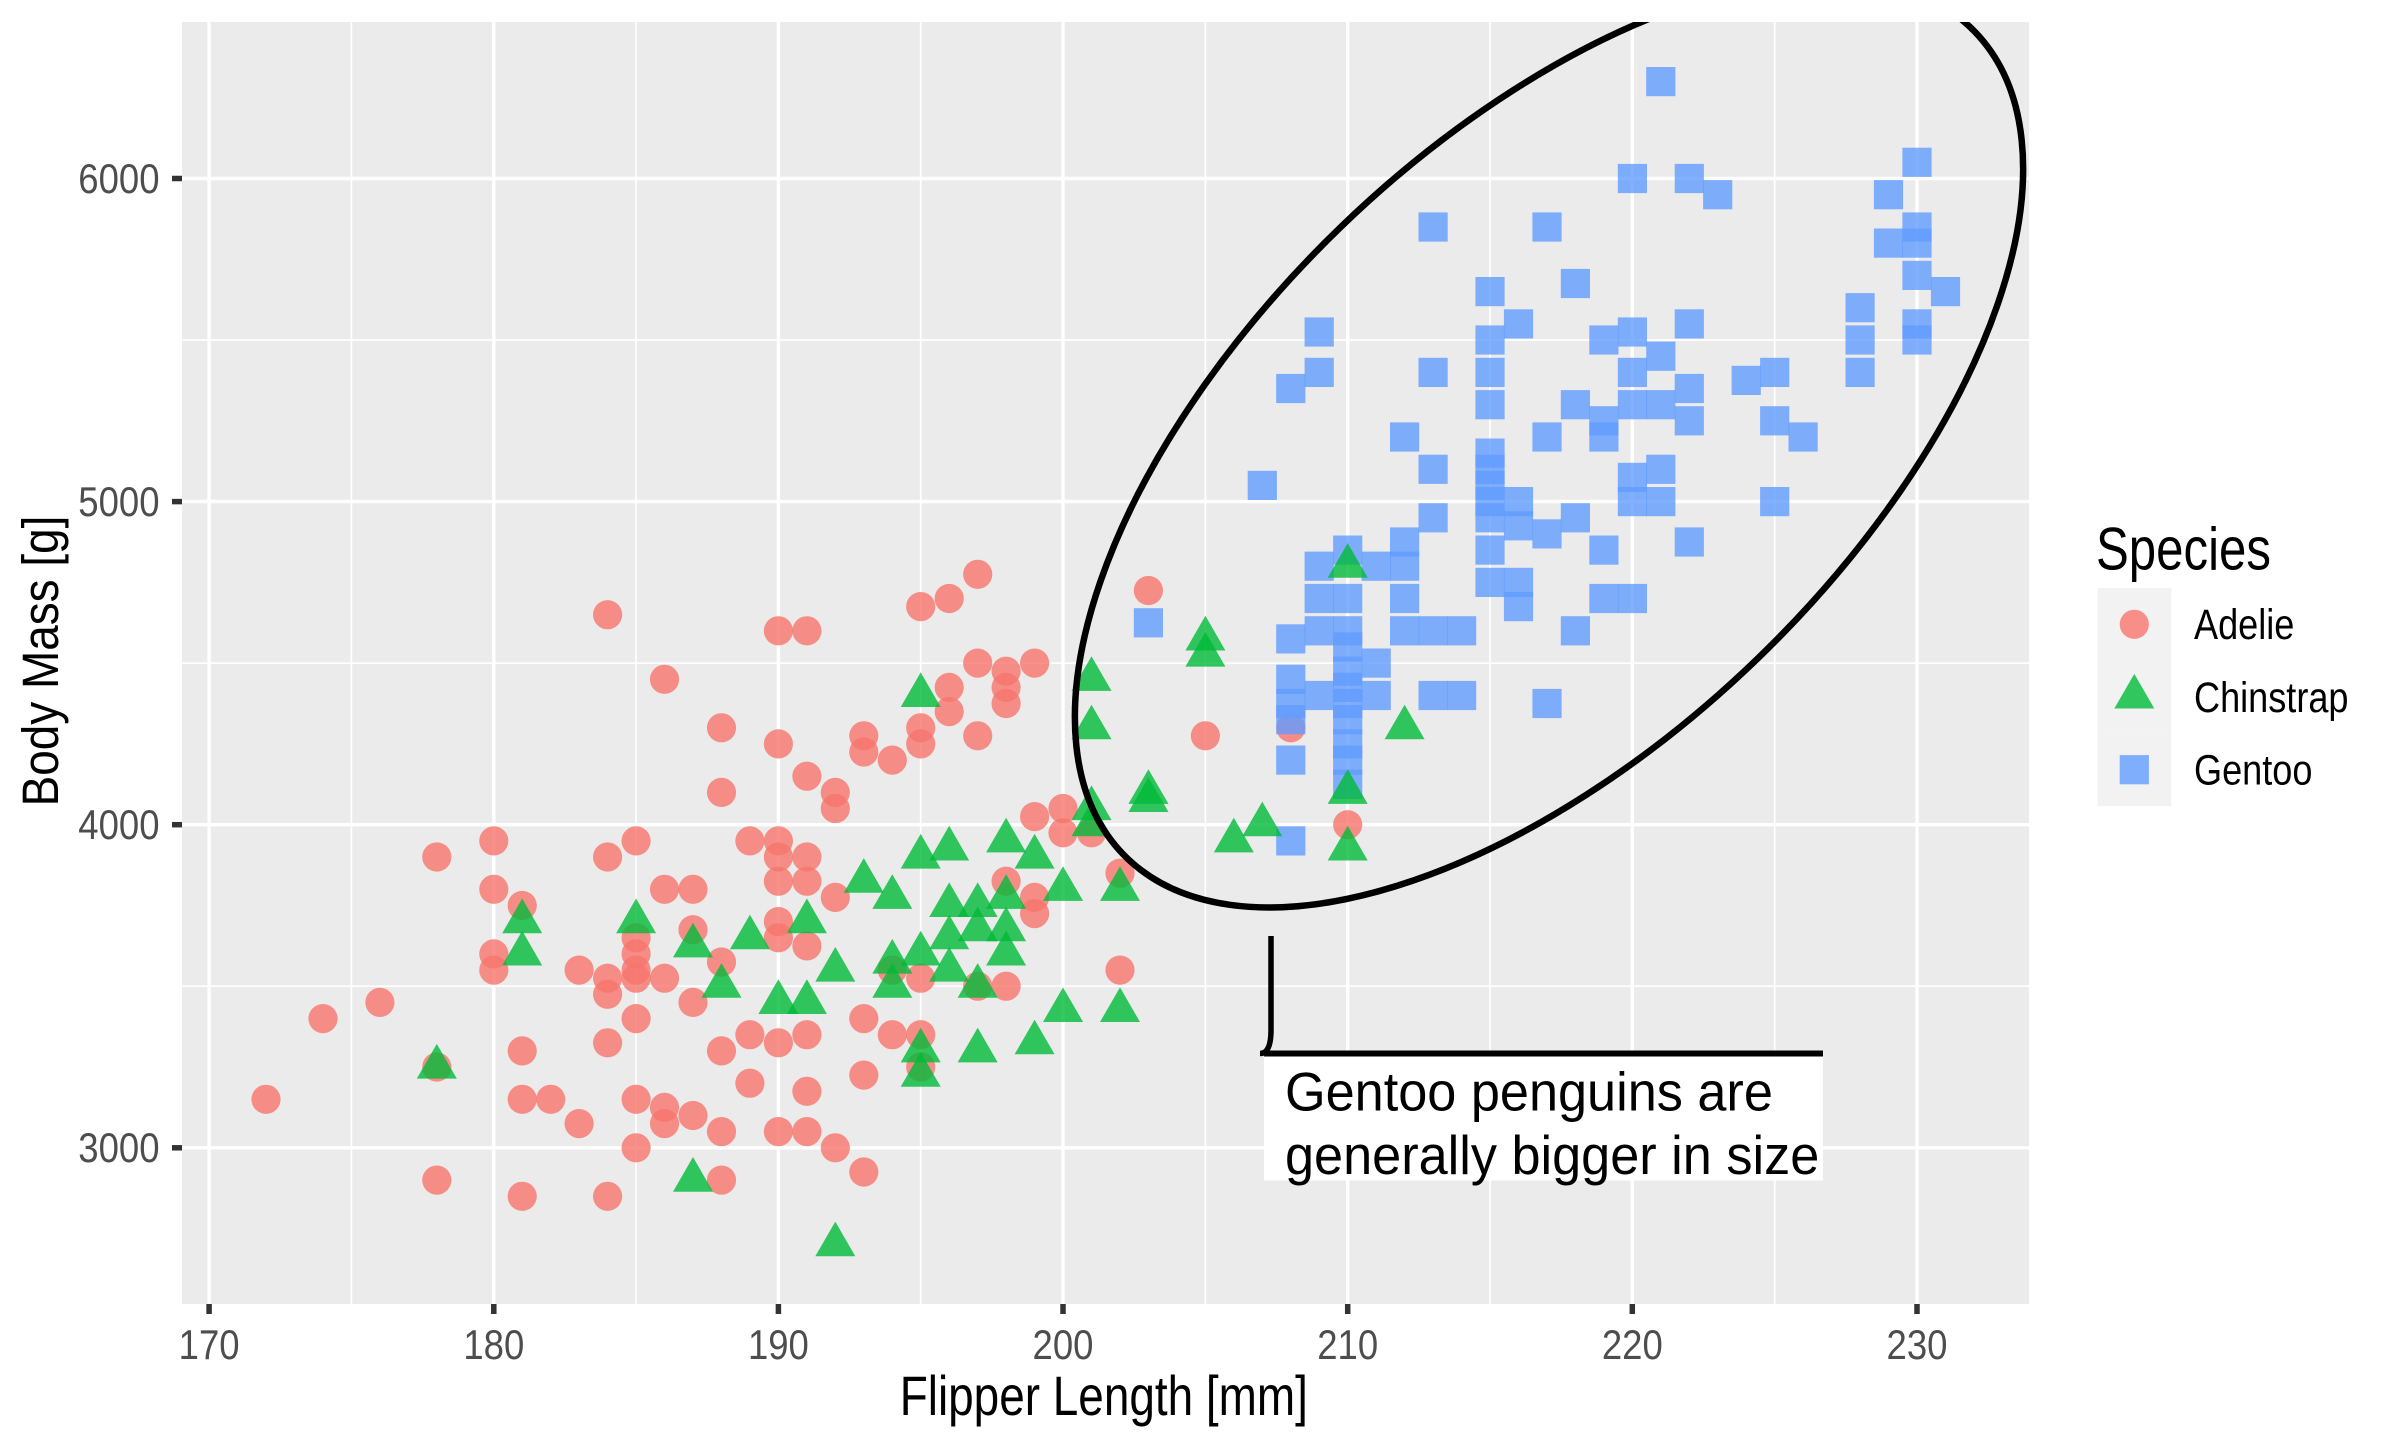 This screenshot has width=2400, height=1439. I want to click on svg-text: 230, so click(1917, 1346).